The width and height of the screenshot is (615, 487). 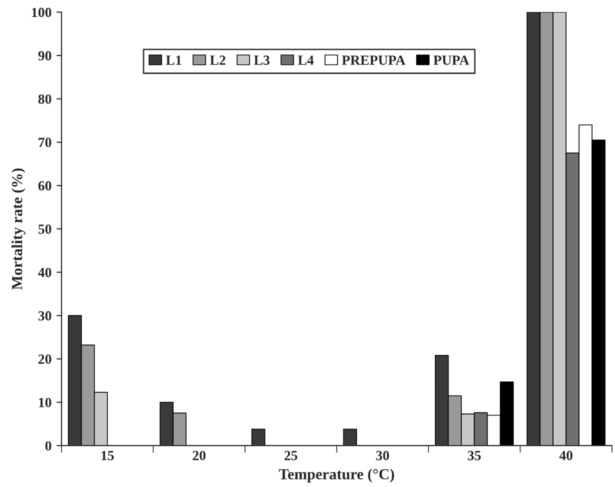 I want to click on y-tick-label: 60, so click(x=45, y=186).